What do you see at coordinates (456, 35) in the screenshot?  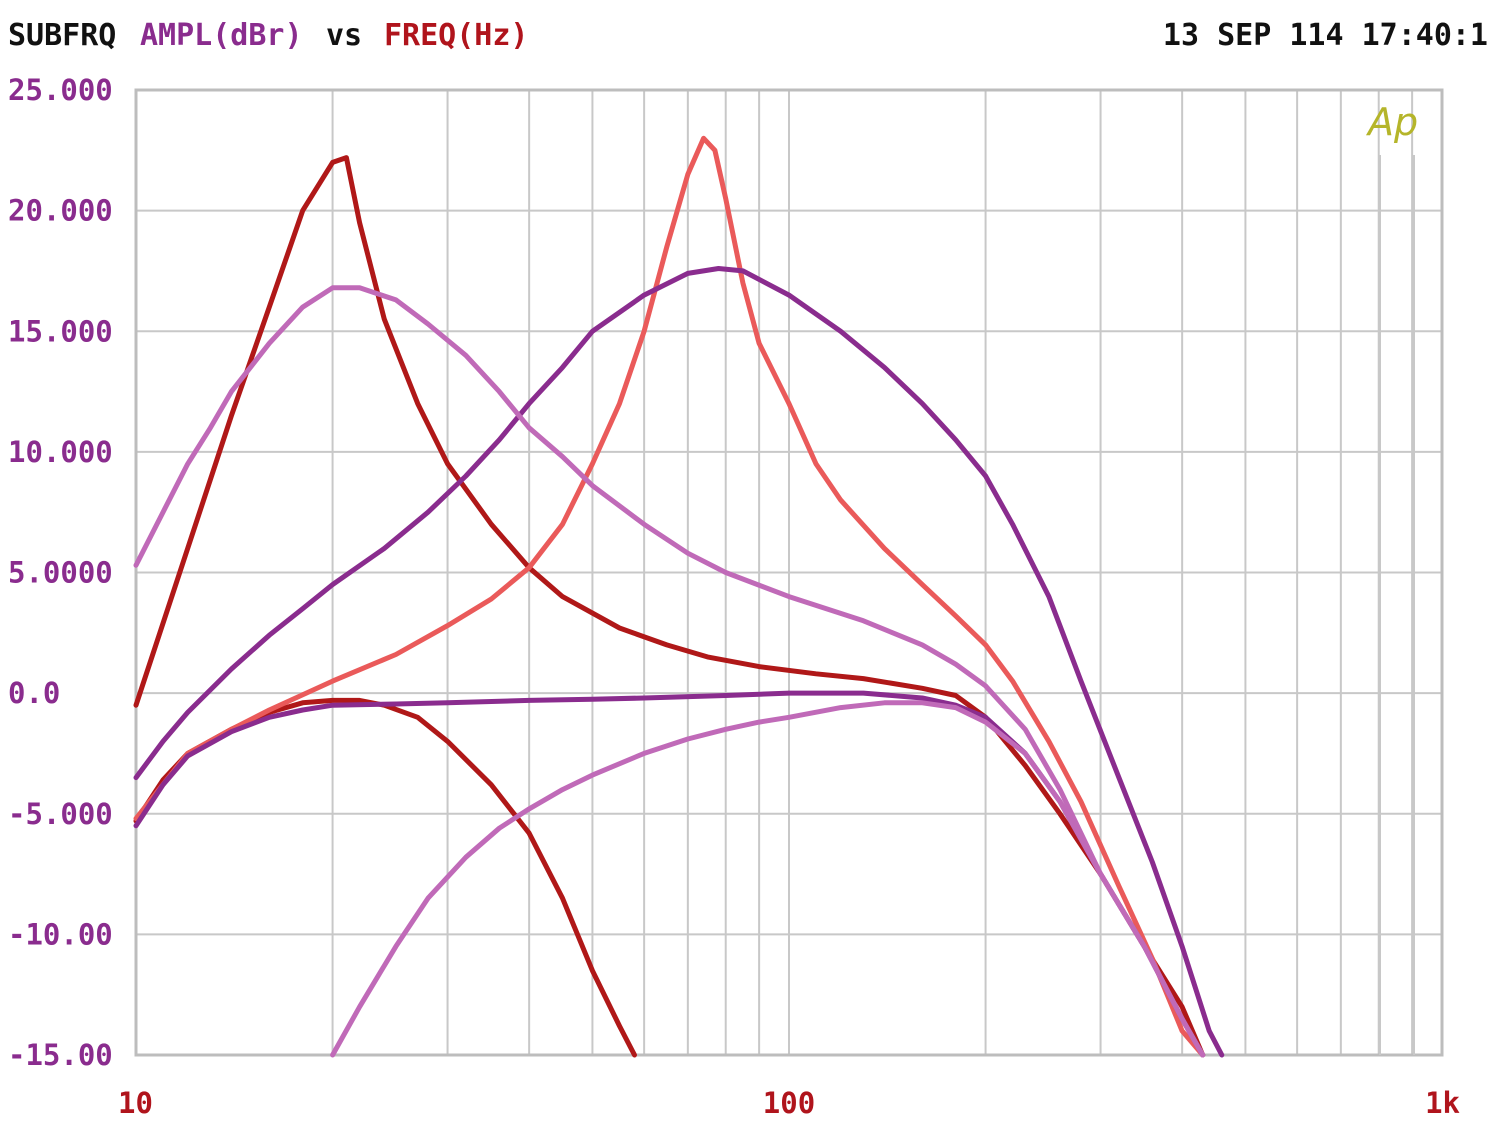 I see `x-quantity-label: FREQ(Hz)` at bounding box center [456, 35].